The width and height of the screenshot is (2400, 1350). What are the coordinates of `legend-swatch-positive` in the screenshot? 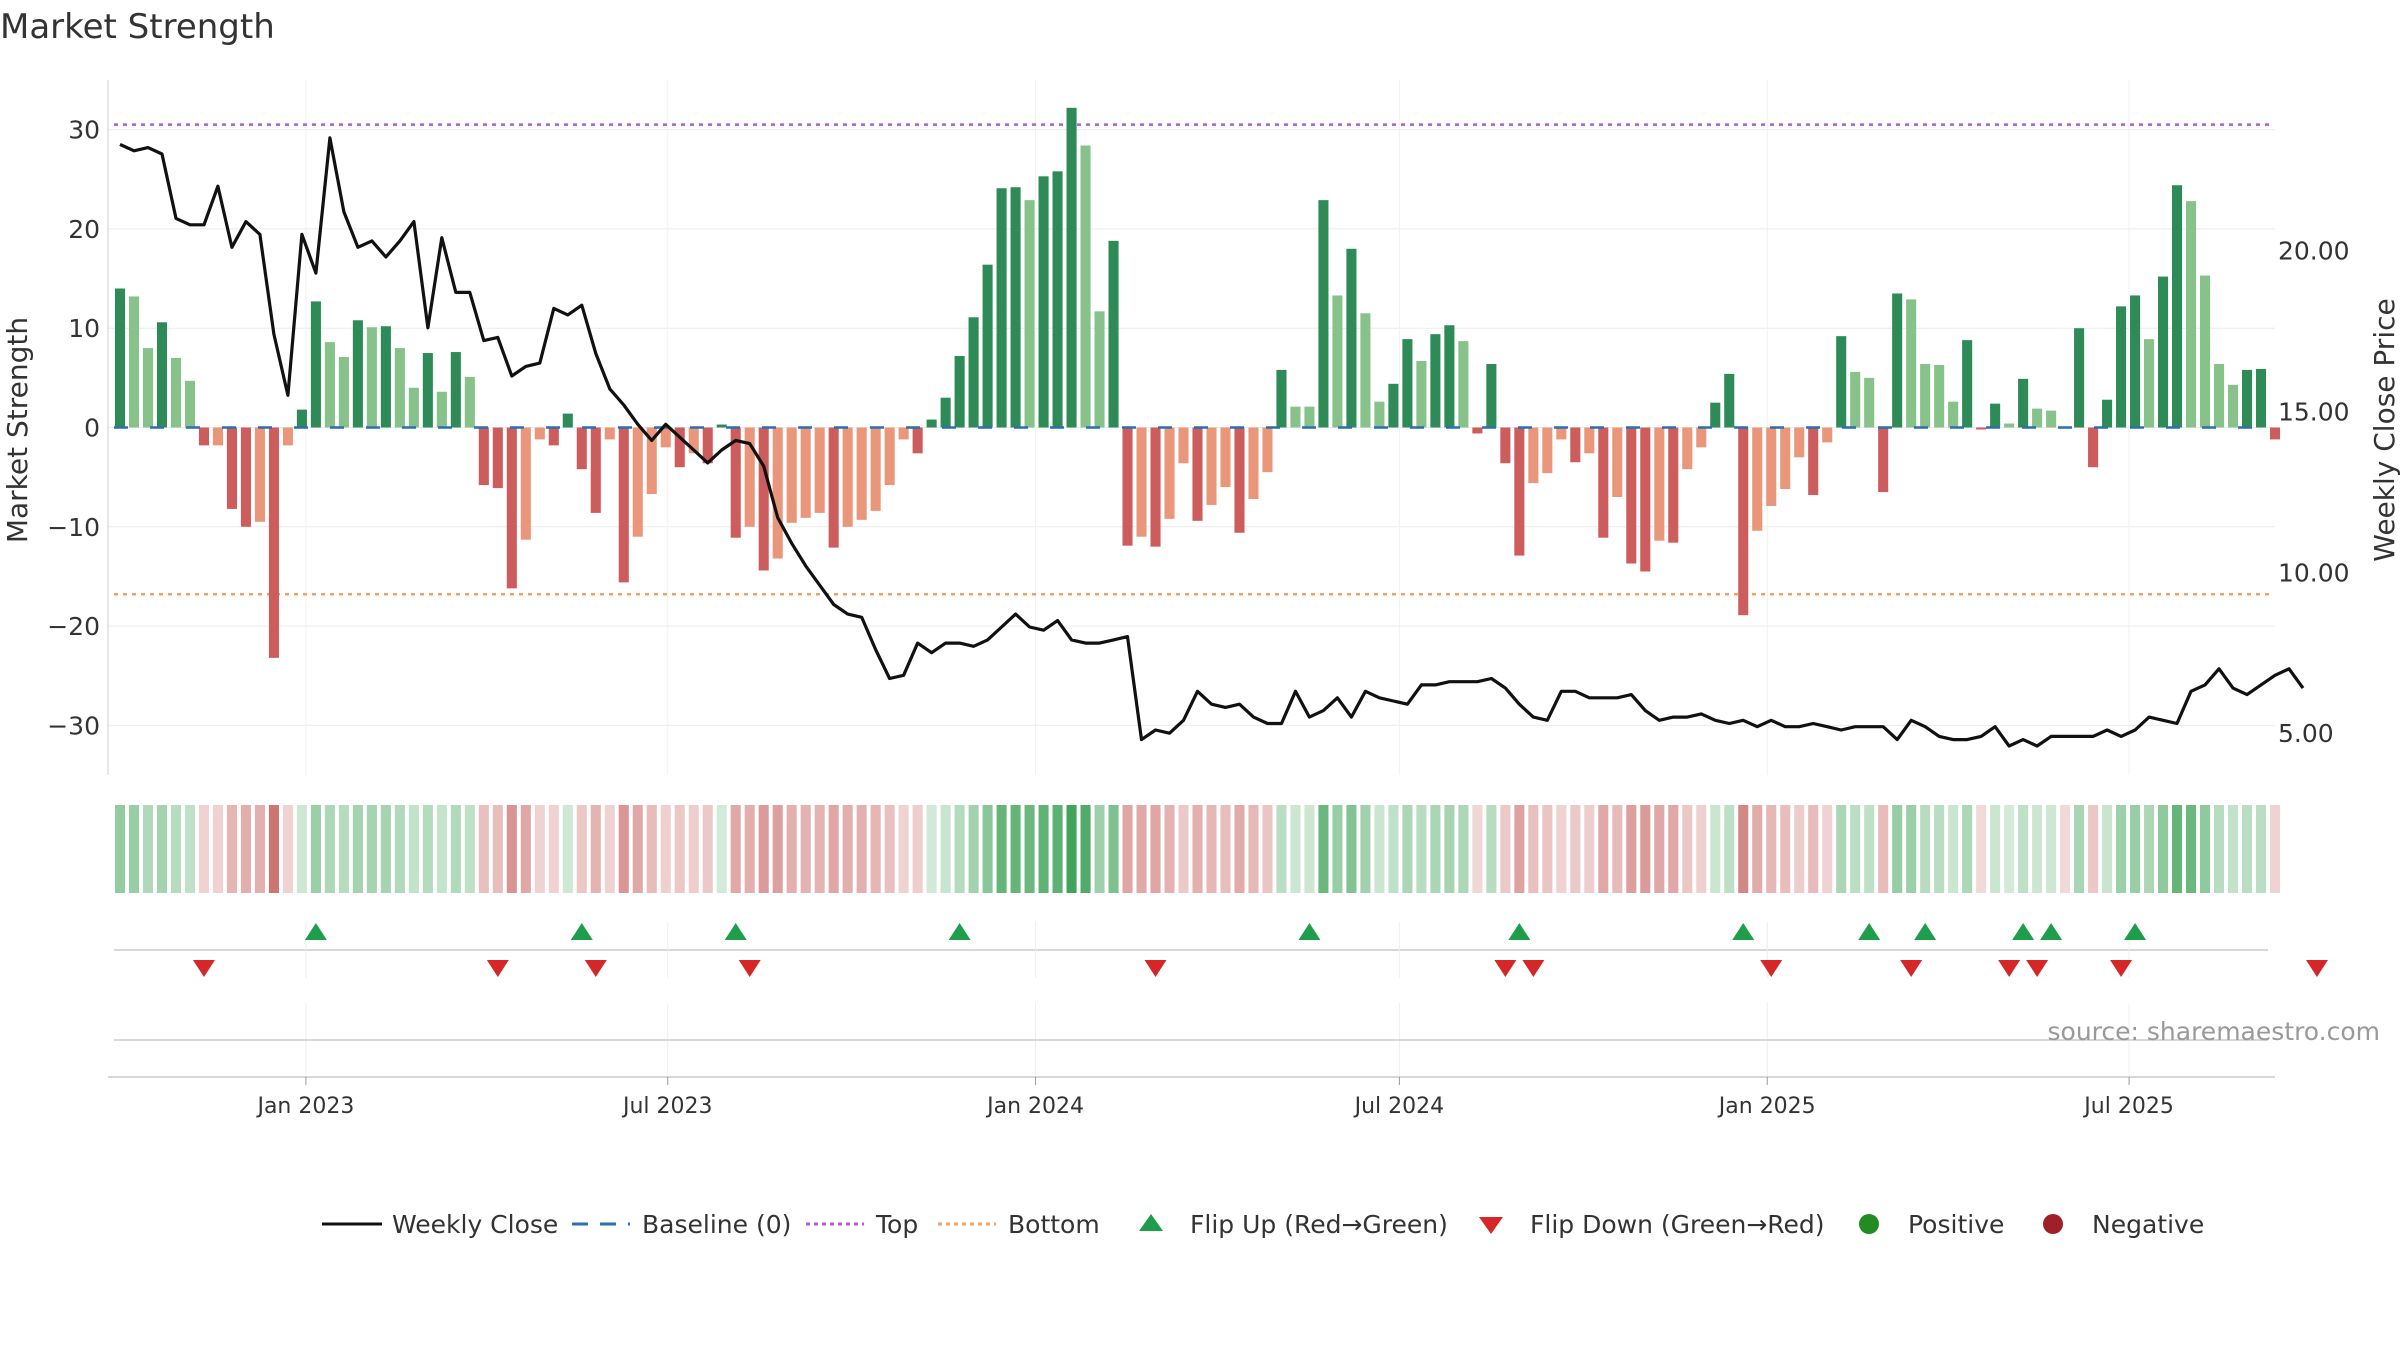 It's located at (1869, 1224).